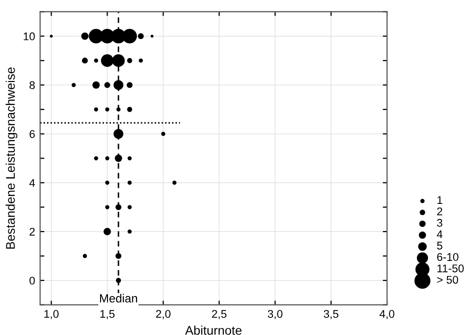 Image resolution: width=472 pixels, height=335 pixels. I want to click on x-tick-label: 3,0, so click(275, 315).